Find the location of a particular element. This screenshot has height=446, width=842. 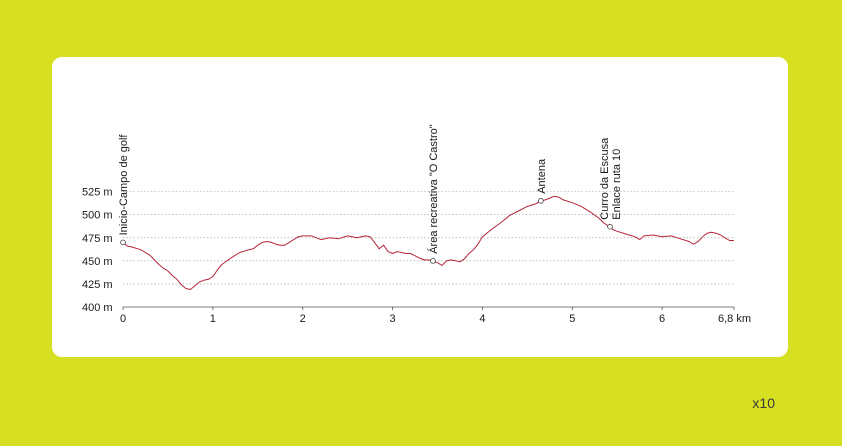

x-tick-label: 6,8 km is located at coordinates (734, 319).